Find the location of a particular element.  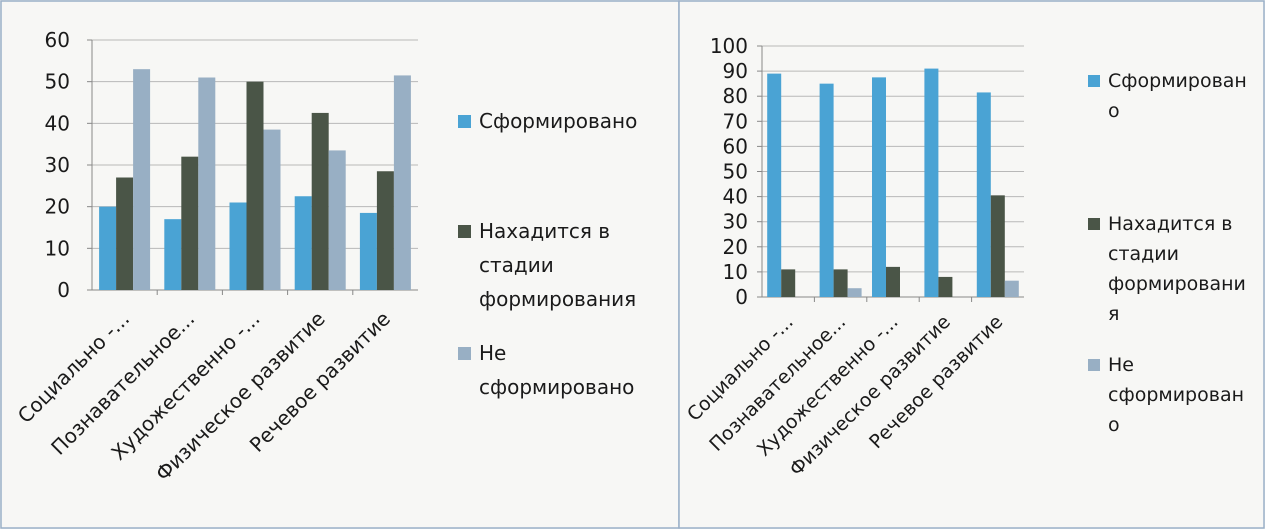

y-tick-label: 100 is located at coordinates (729, 46).